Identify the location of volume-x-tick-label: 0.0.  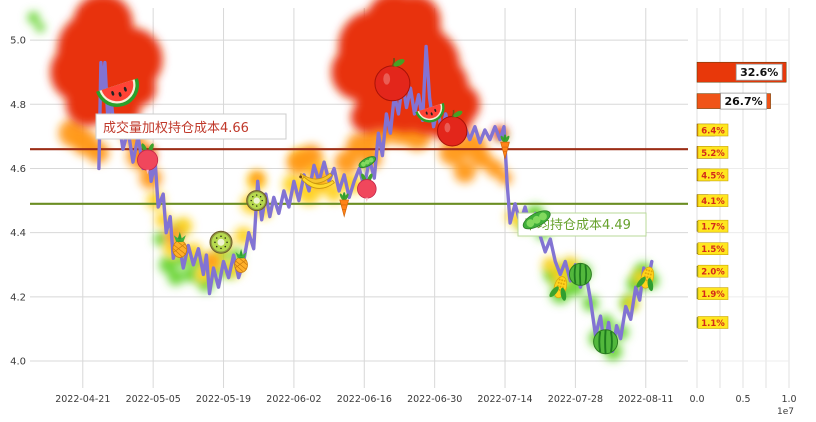
(696, 399).